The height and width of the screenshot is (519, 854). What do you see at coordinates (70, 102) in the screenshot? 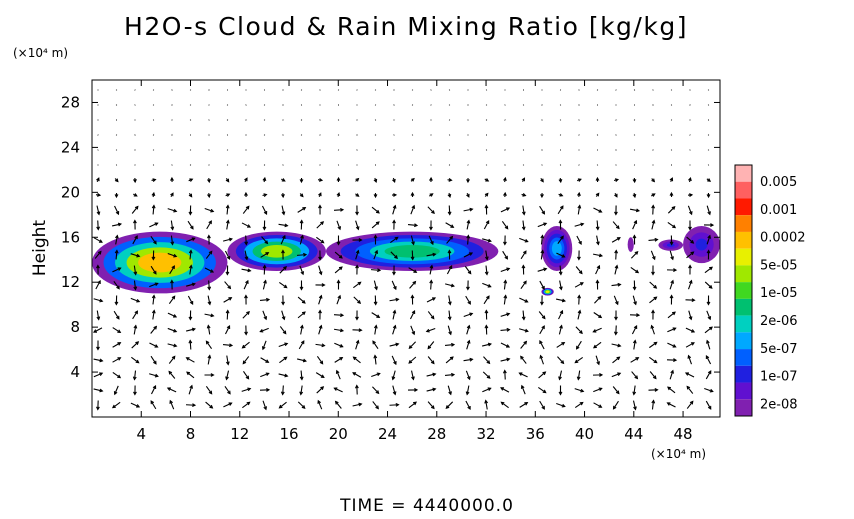
I see `y-tick-label-28: 28` at bounding box center [70, 102].